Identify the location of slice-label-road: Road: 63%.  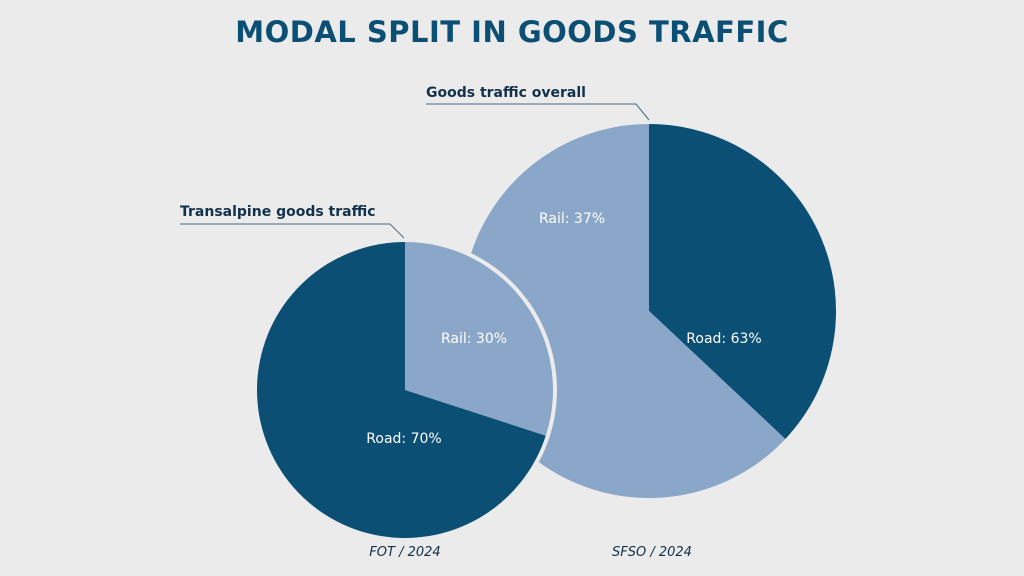
(723, 339).